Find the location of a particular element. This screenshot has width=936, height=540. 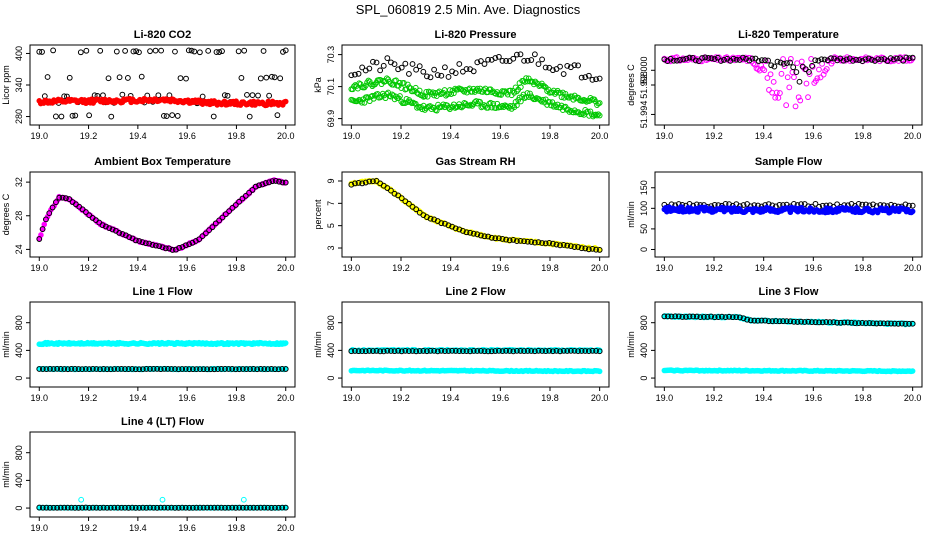

y-tick-label: 0 is located at coordinates (331, 378).